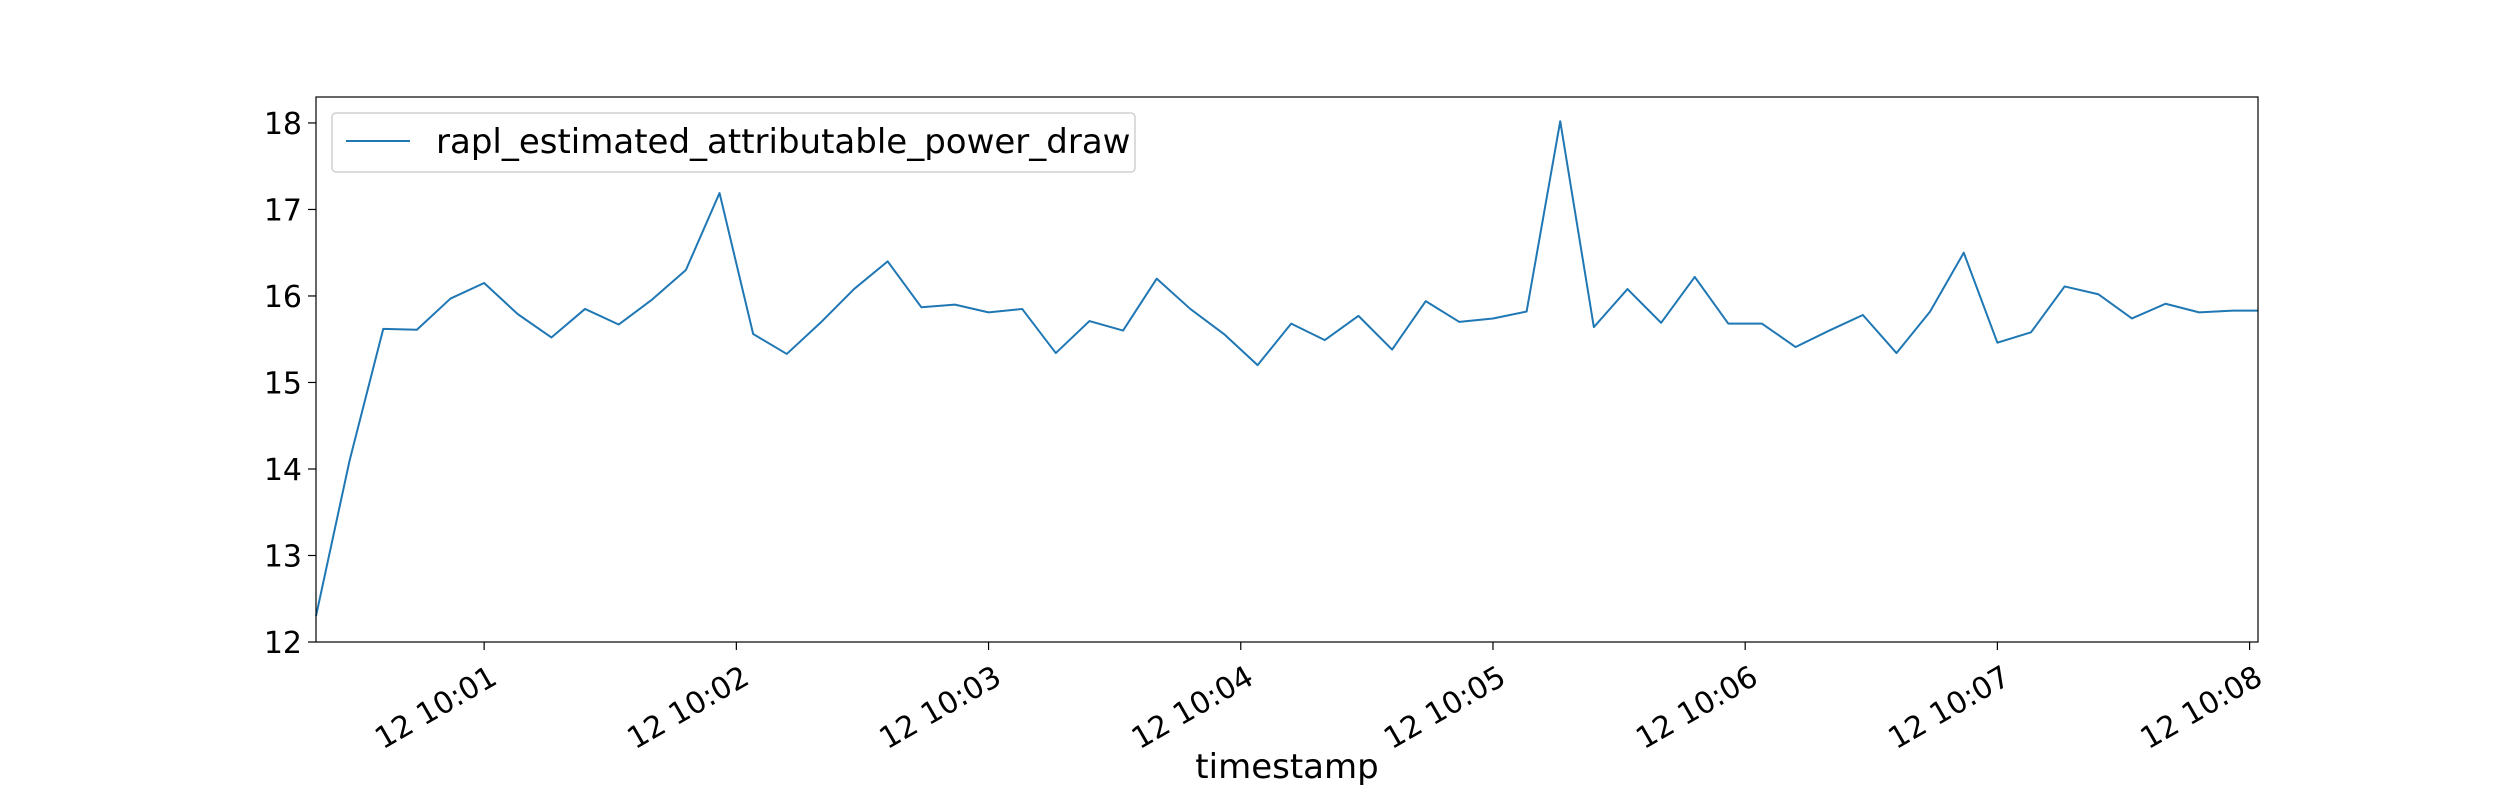 The height and width of the screenshot is (800, 2500). I want to click on x-tick-label: 12 10:06, so click(1697, 707).